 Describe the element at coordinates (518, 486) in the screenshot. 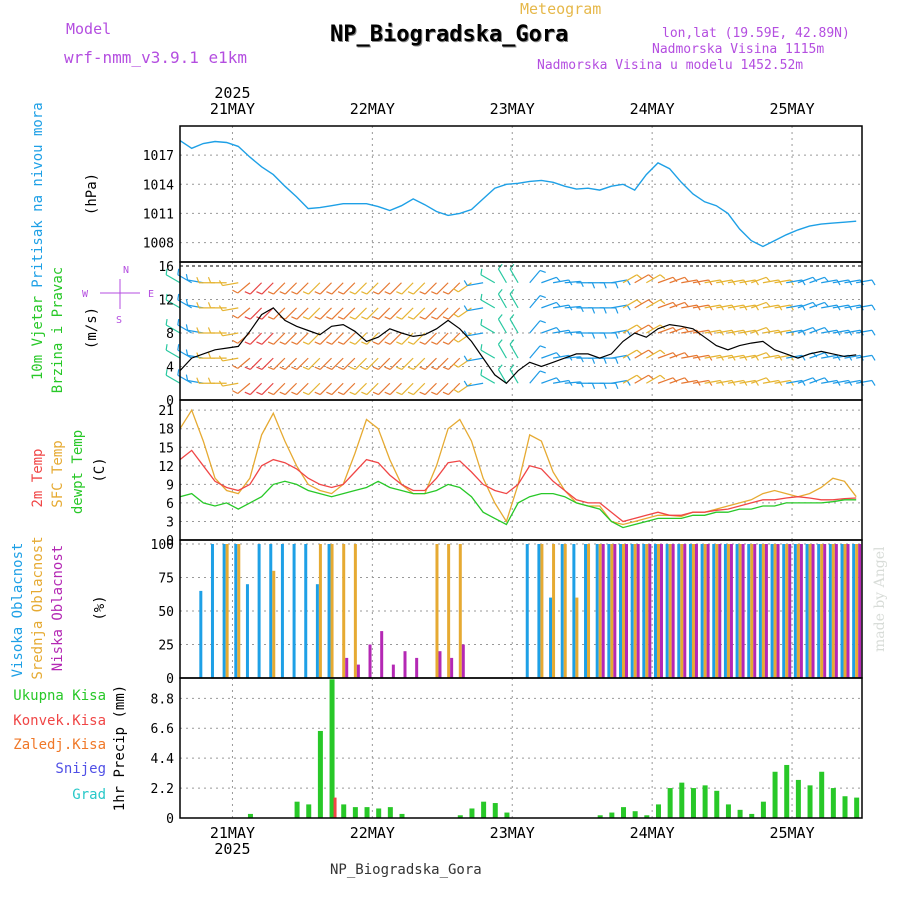

I see `2m-temp-line` at that location.